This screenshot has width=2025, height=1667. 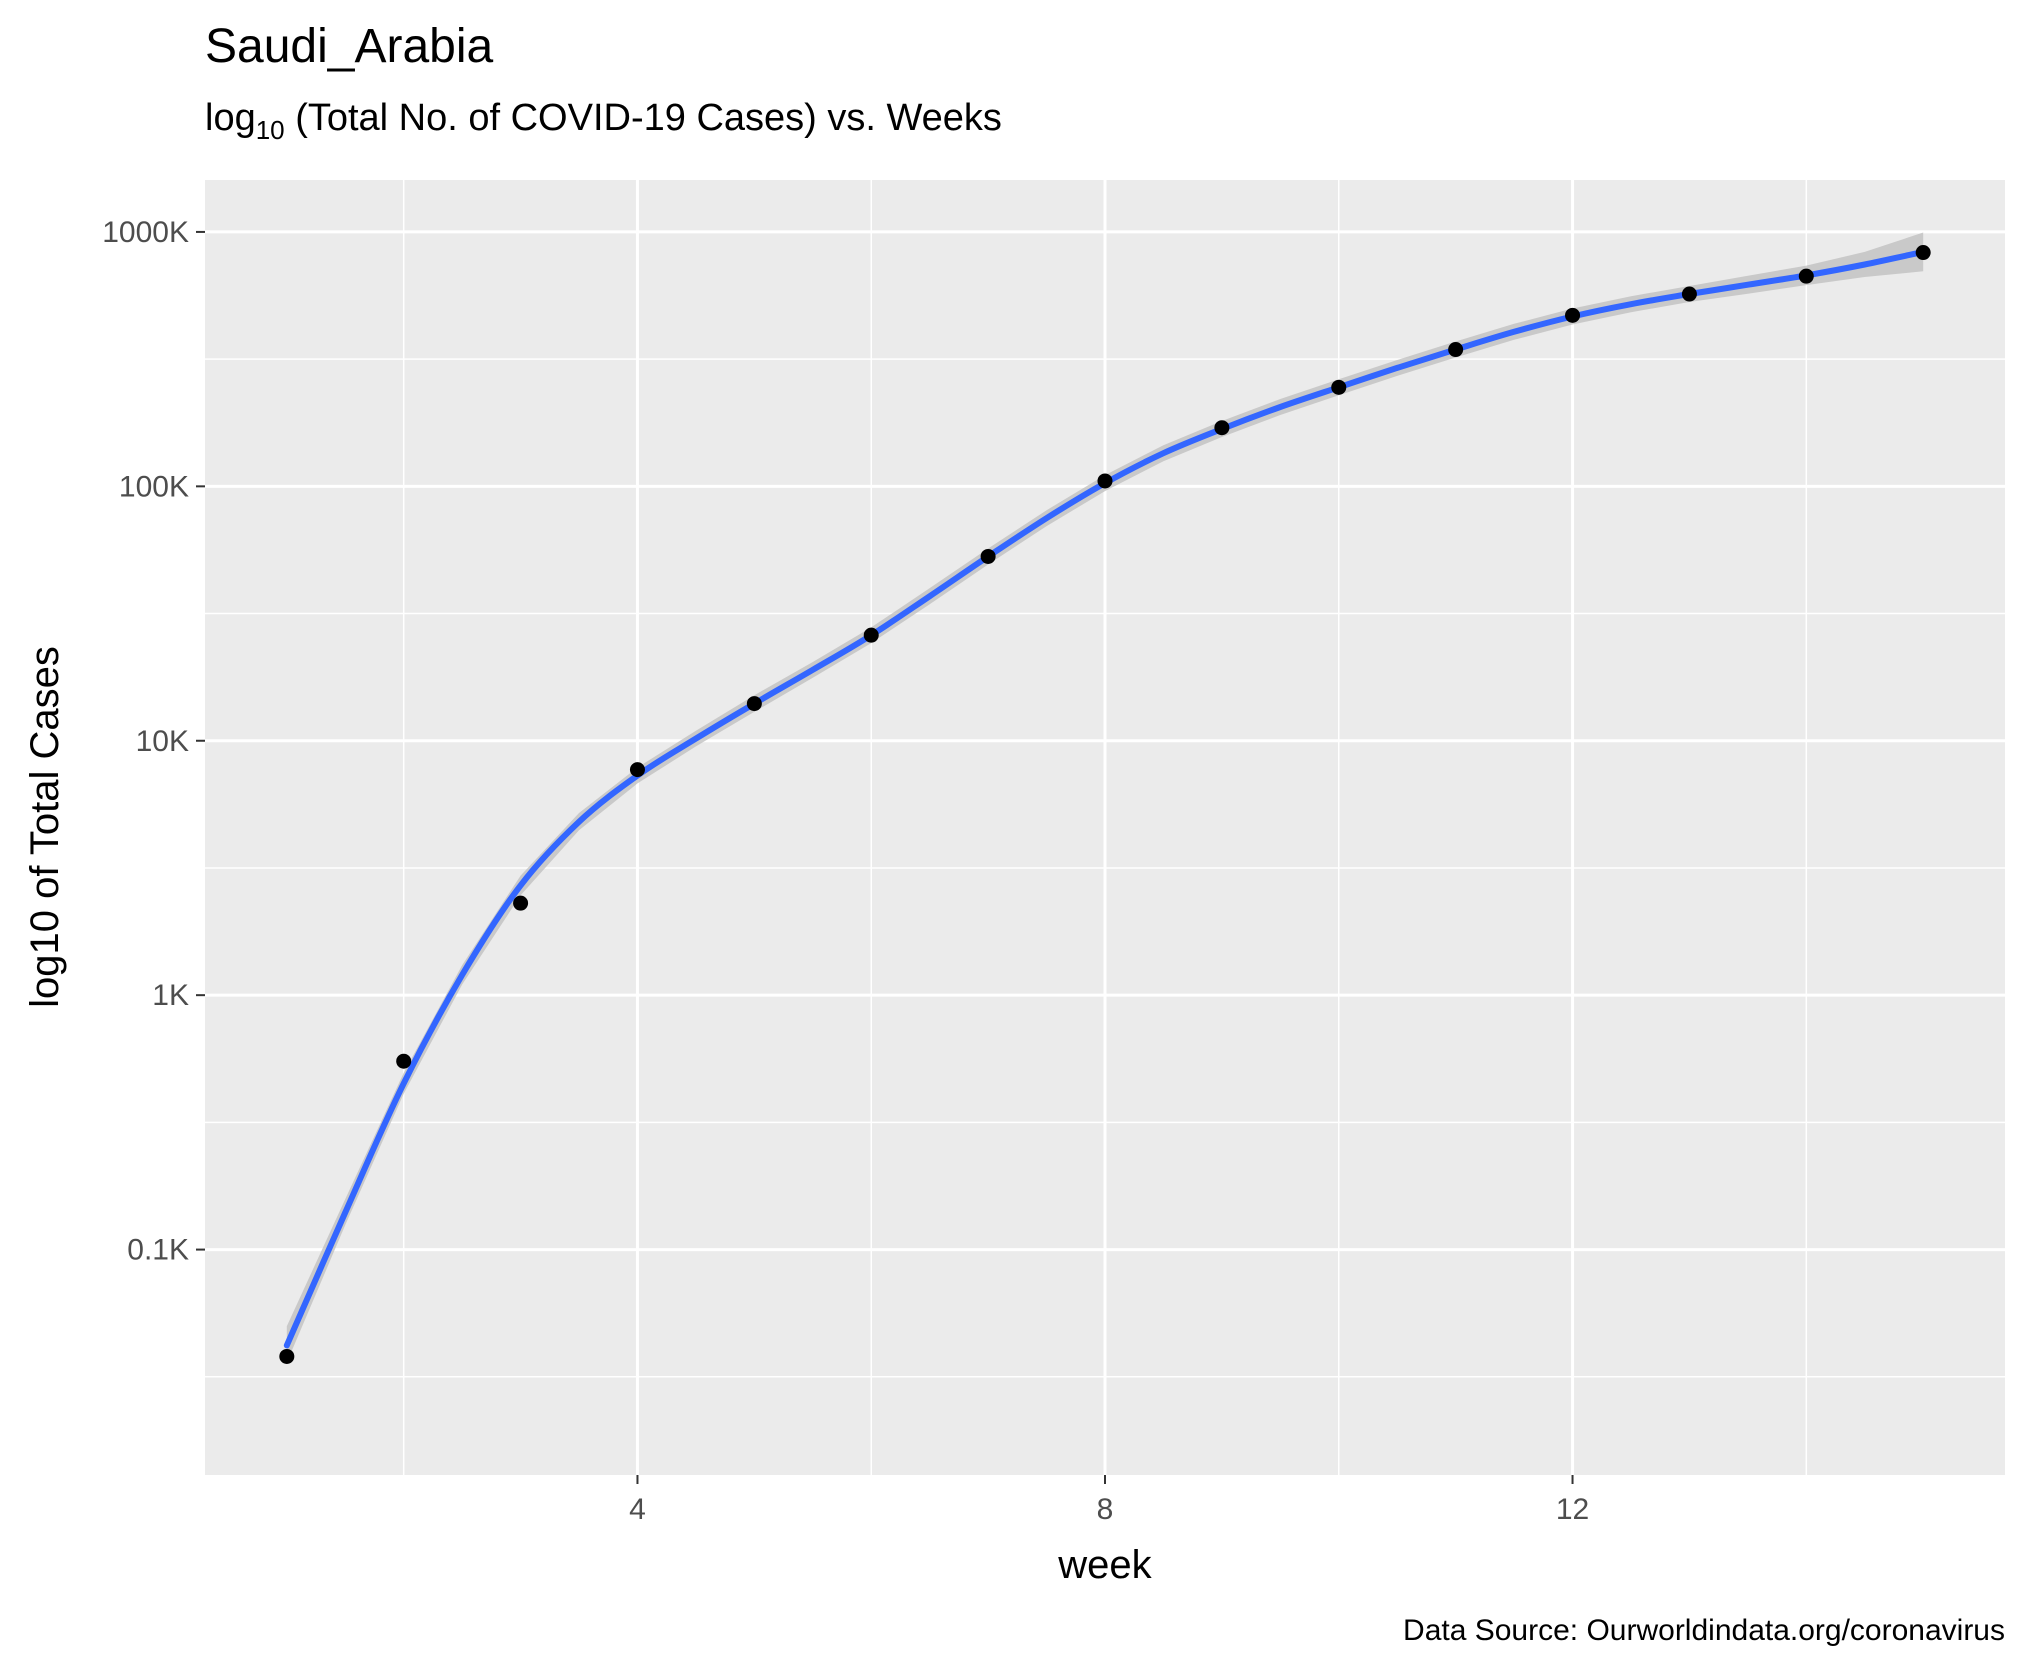 What do you see at coordinates (1105, 1509) in the screenshot?
I see `x-tick-label: 8` at bounding box center [1105, 1509].